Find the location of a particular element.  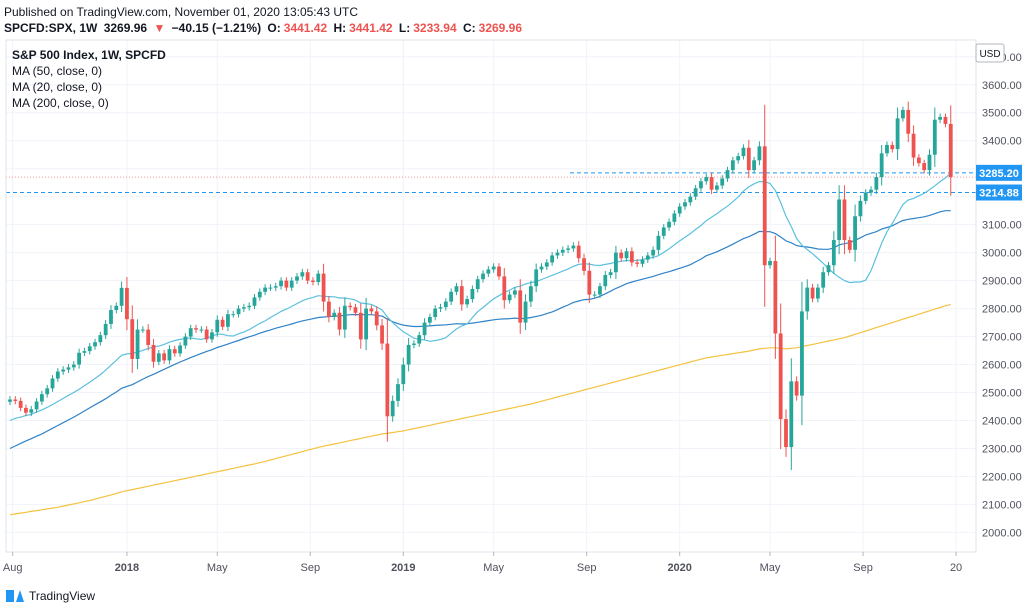

legend-ma20: MA (20, close, 0) is located at coordinates (57, 87).